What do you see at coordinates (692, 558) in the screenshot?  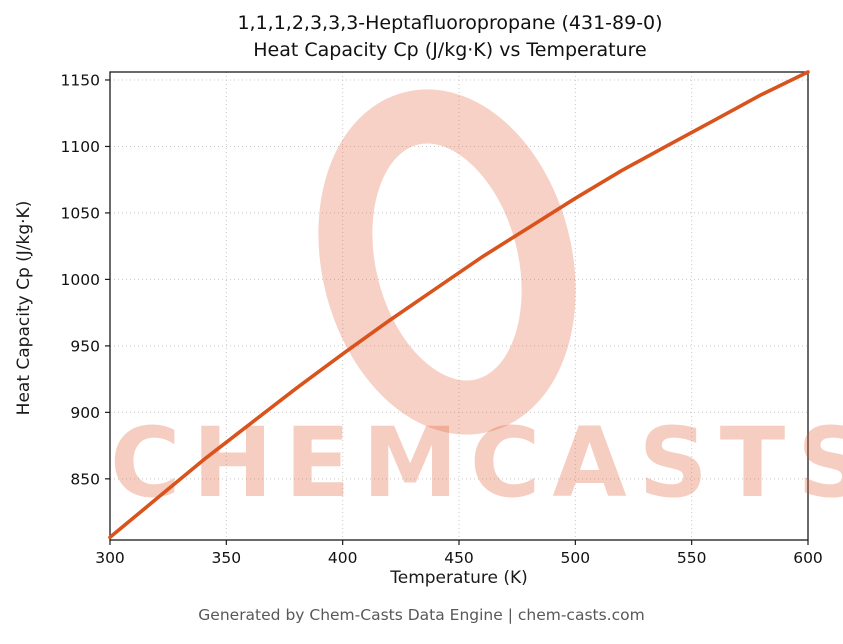 I see `svg-text: 550` at bounding box center [692, 558].